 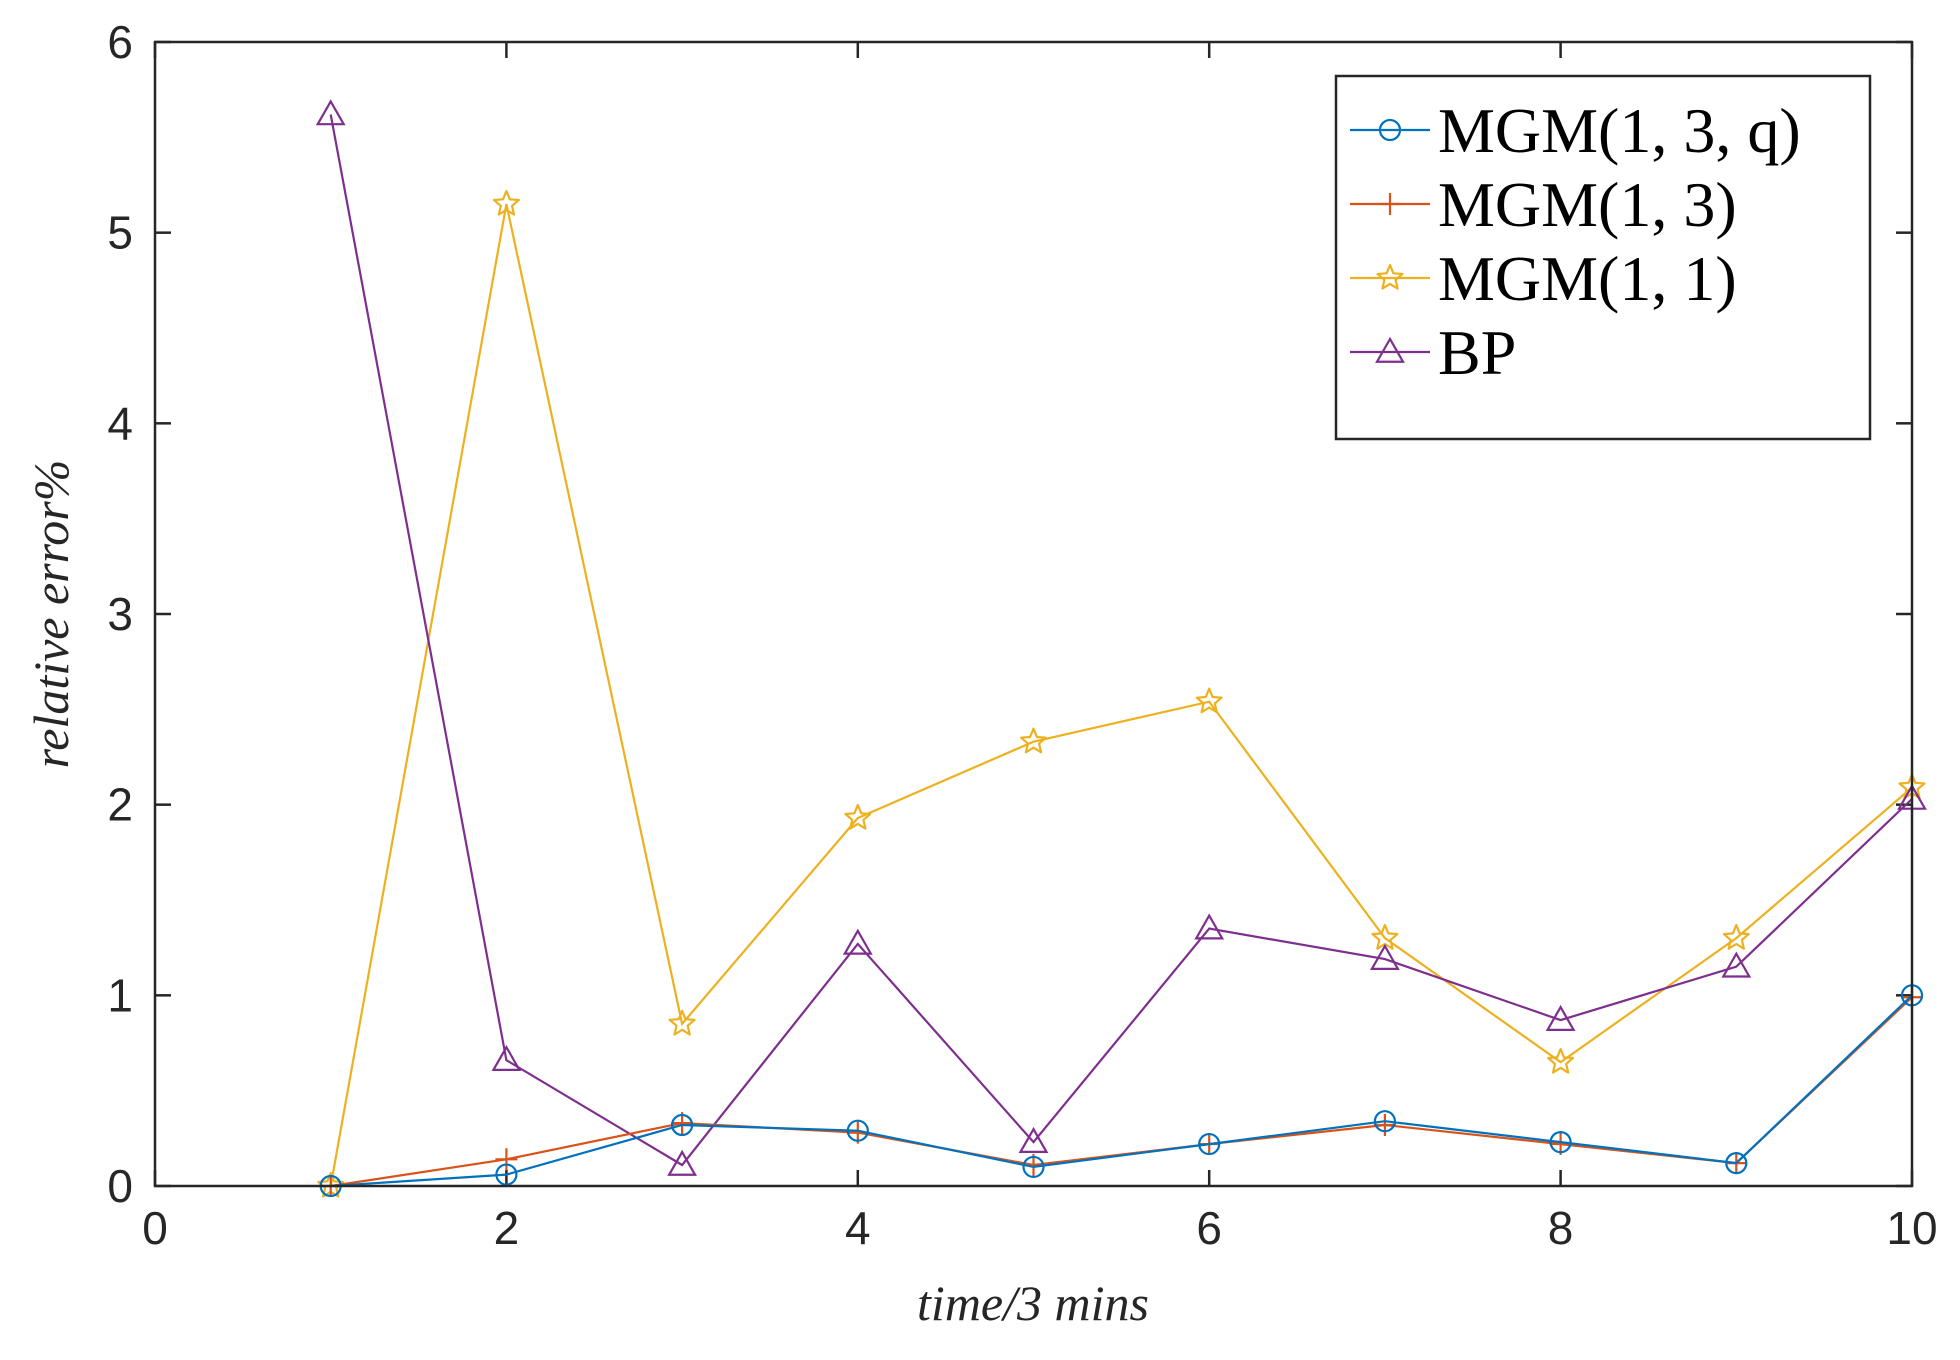 What do you see at coordinates (858, 1228) in the screenshot?
I see `x-tick-label: 4` at bounding box center [858, 1228].